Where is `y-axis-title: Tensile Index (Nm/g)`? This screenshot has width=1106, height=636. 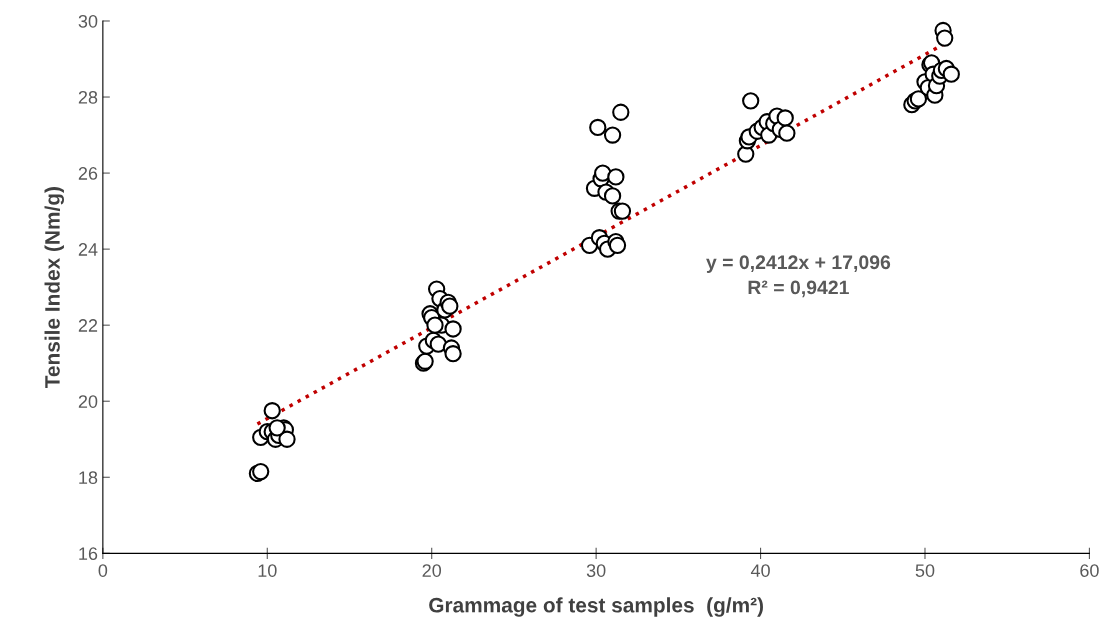
y-axis-title: Tensile Index (Nm/g) is located at coordinates (54, 288).